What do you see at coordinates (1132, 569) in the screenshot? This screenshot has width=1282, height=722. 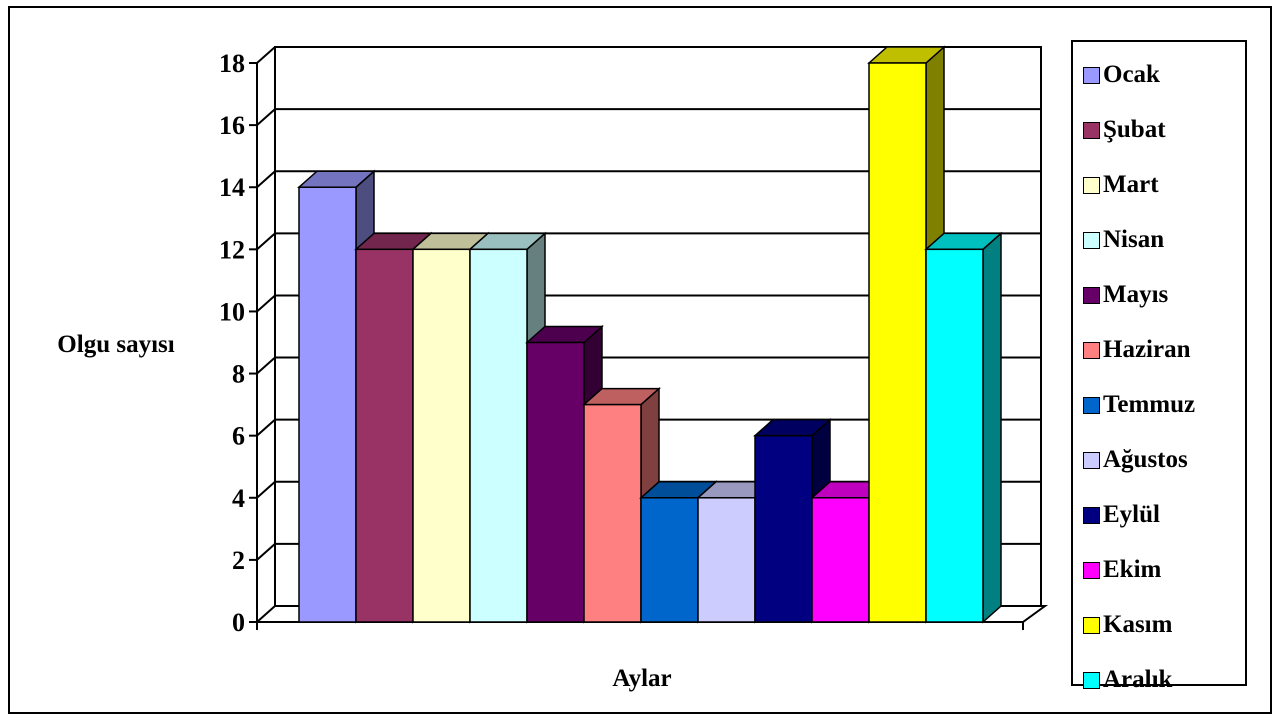 I see `legend-label: Ekim` at bounding box center [1132, 569].